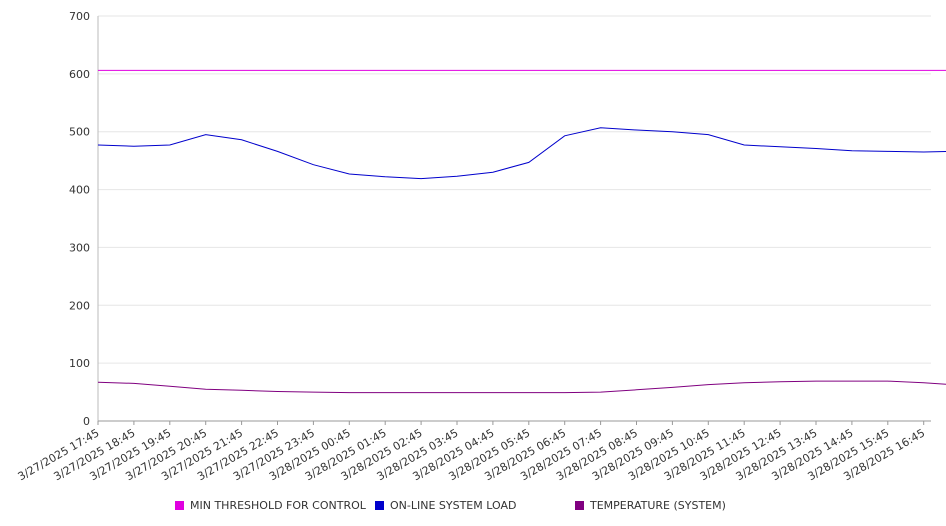  What do you see at coordinates (79, 132) in the screenshot?
I see `y-tick-label: 500` at bounding box center [79, 132].